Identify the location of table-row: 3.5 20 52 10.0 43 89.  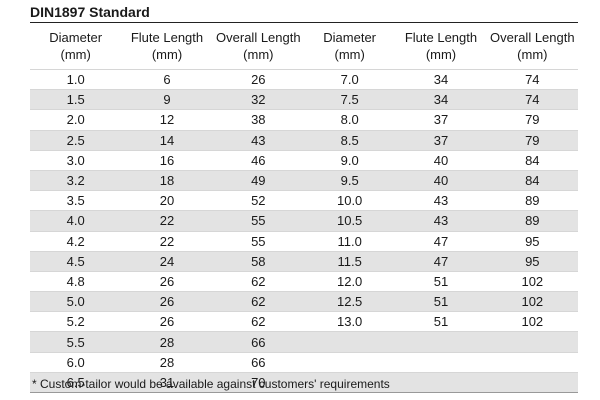
(304, 200).